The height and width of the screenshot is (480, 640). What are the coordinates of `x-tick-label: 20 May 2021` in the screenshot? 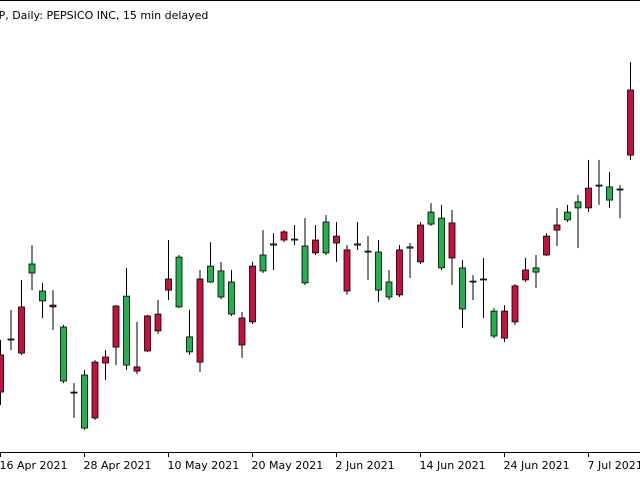 It's located at (288, 465).